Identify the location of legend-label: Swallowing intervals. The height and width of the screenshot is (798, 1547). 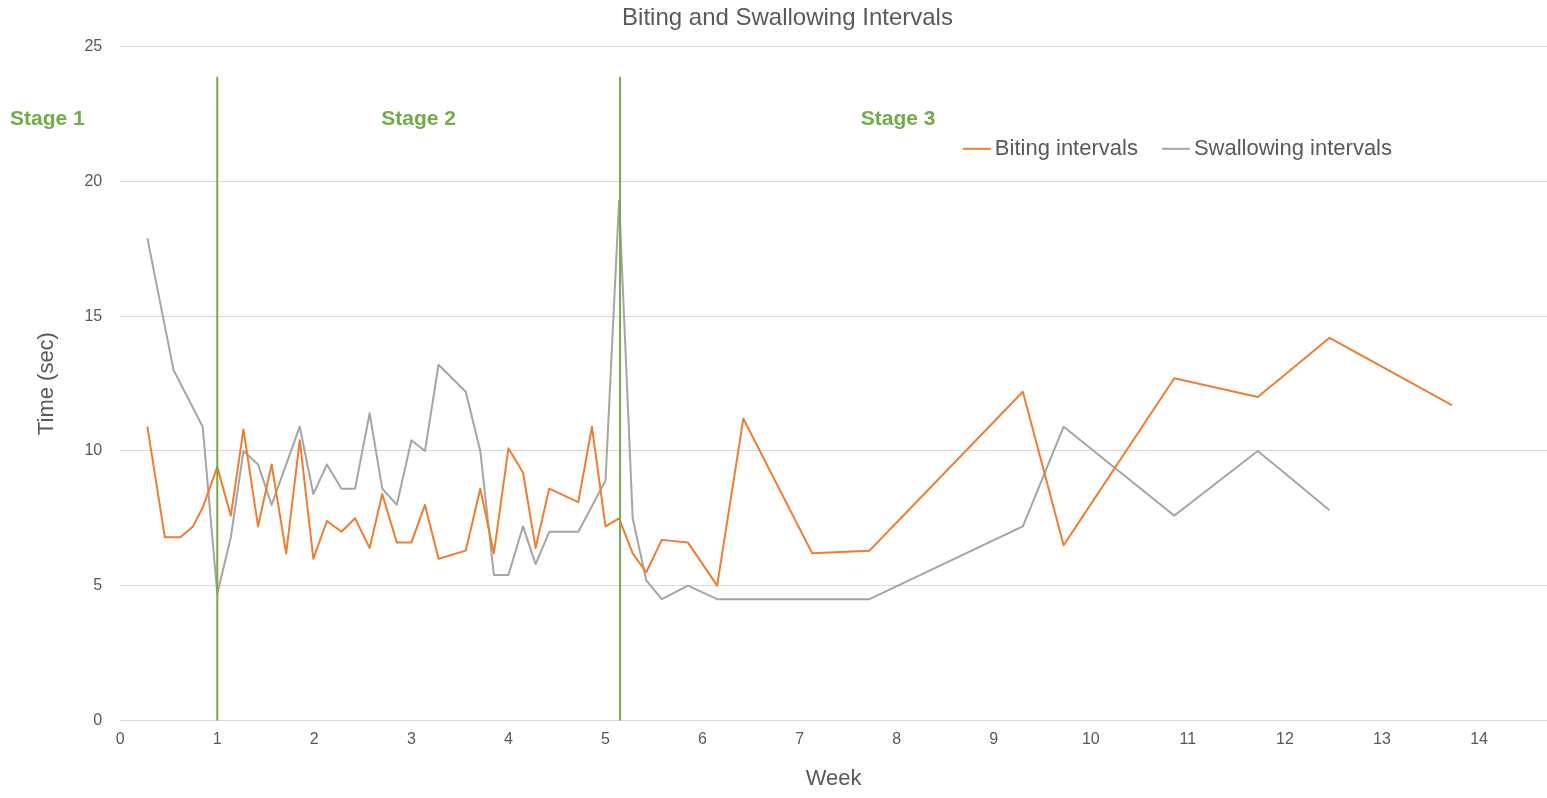
(1293, 147).